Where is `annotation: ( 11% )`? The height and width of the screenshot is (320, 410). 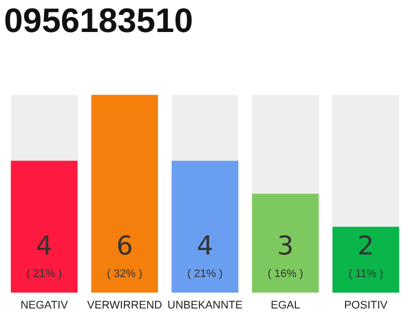 annotation: ( 11% ) is located at coordinates (366, 274).